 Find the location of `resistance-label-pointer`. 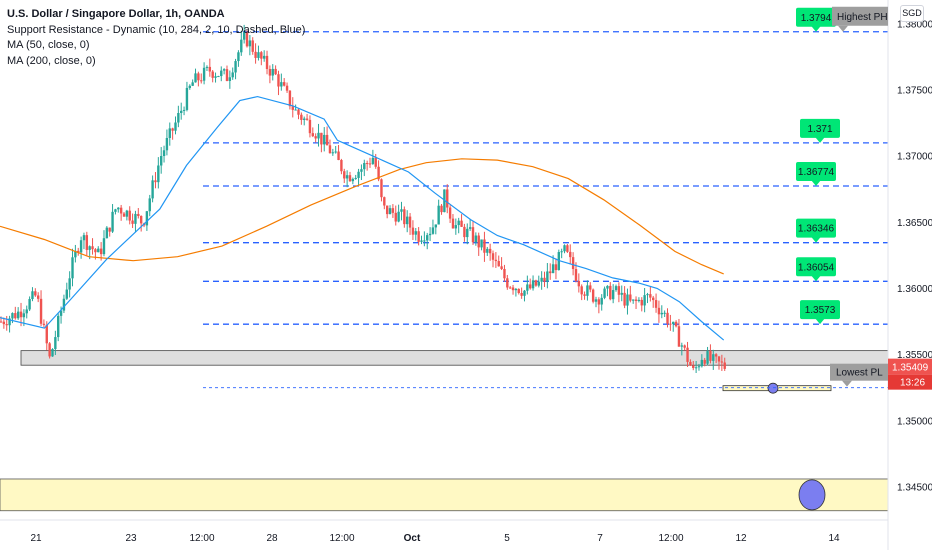

resistance-label-pointer is located at coordinates (816, 239).